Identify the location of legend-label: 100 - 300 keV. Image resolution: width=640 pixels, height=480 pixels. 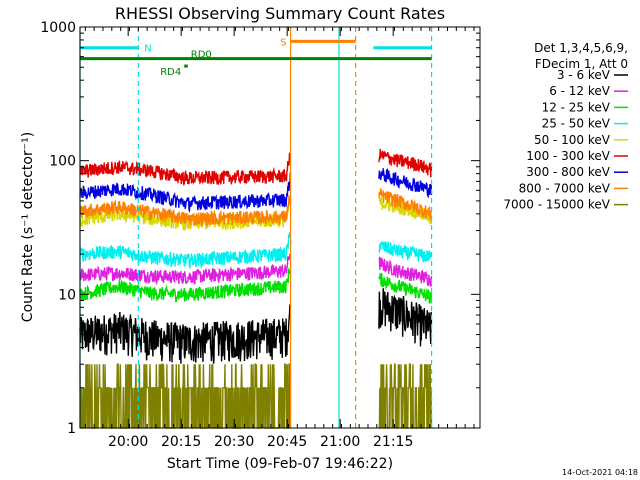
(568, 156).